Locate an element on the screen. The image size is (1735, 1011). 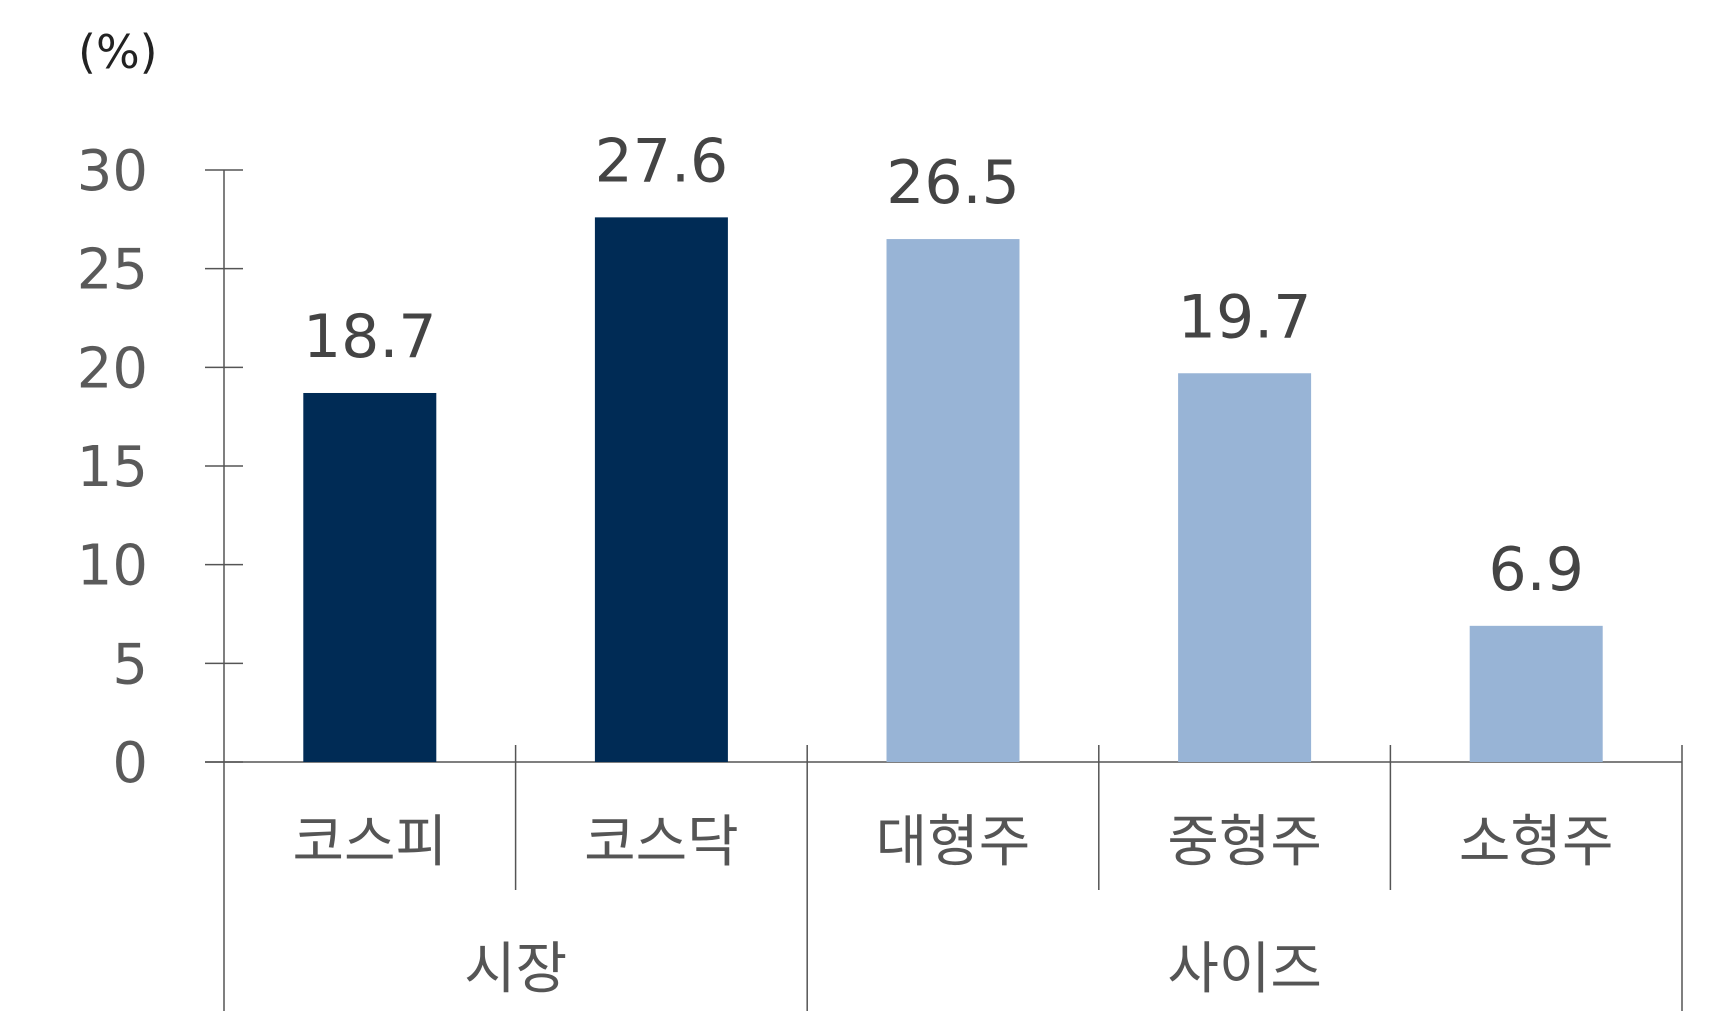
category-label: 코스닥 is located at coordinates (661, 842).